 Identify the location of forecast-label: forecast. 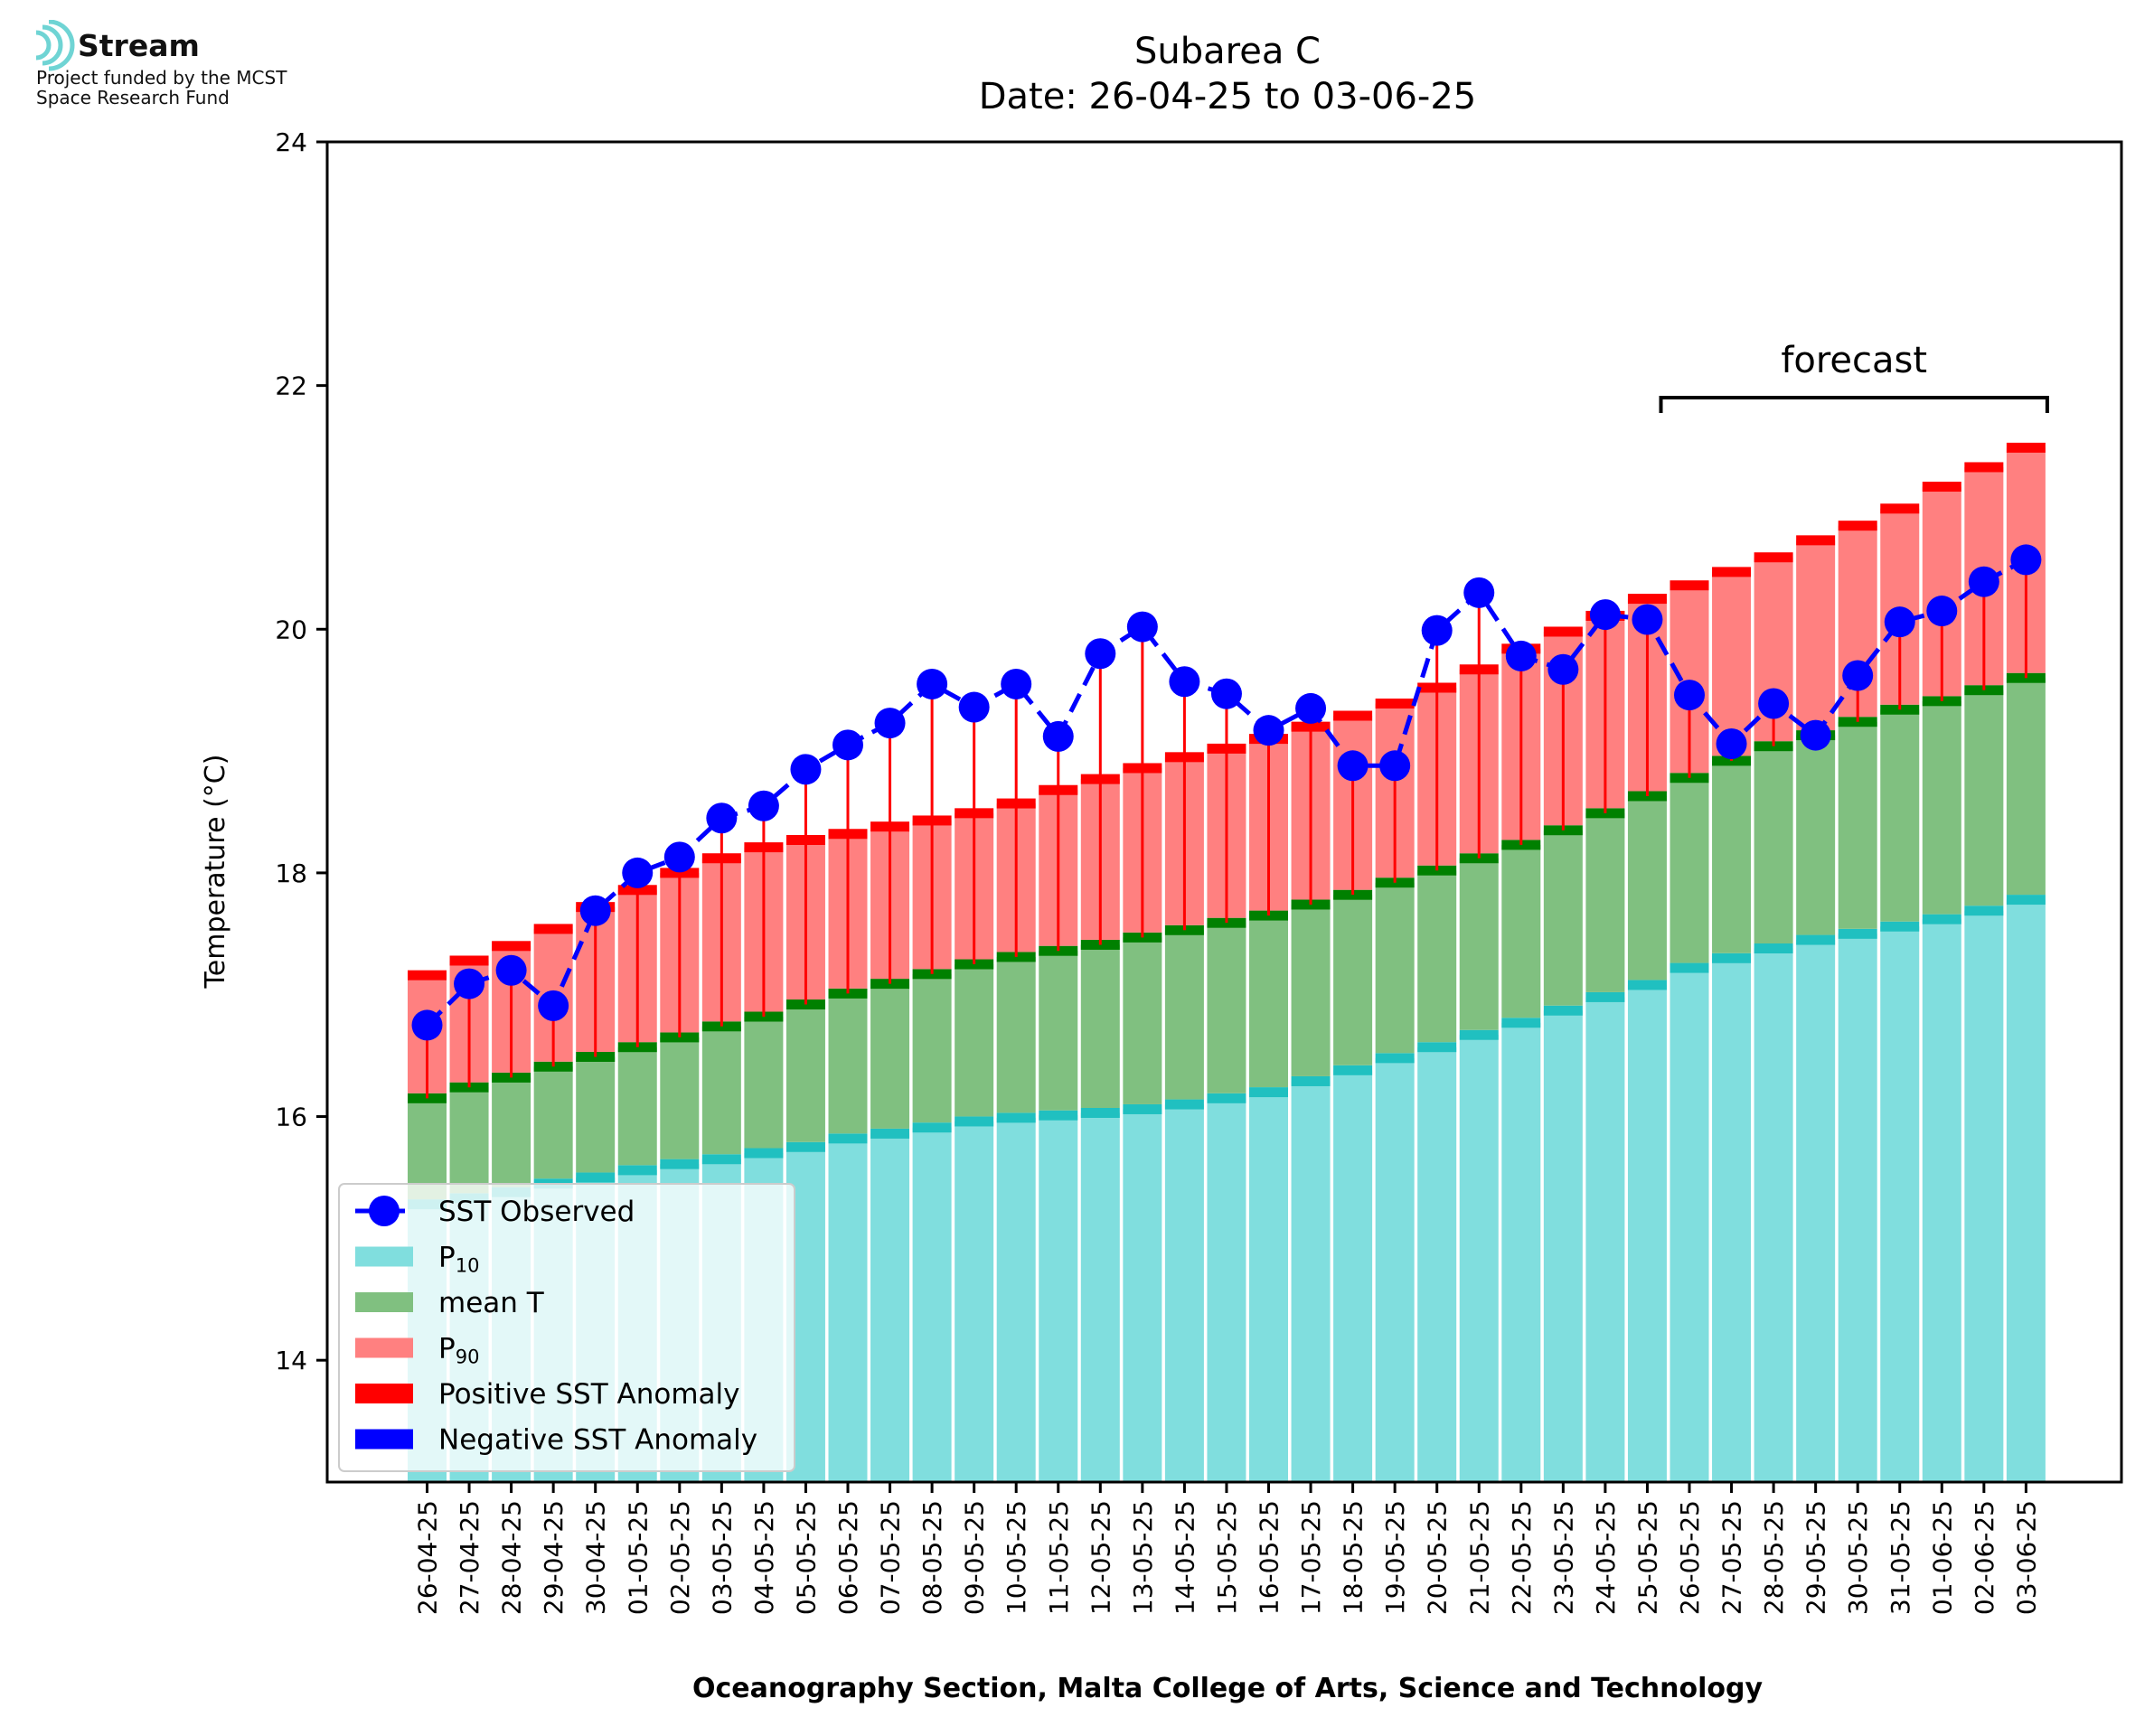
(1854, 360).